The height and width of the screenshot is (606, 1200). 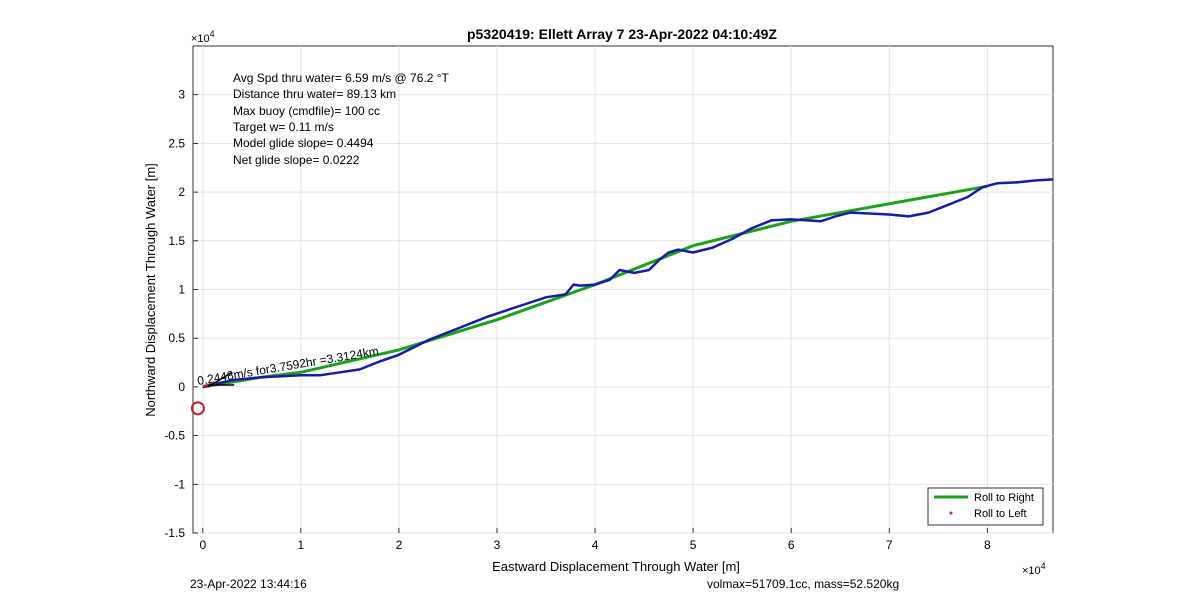 What do you see at coordinates (203, 37) in the screenshot?
I see `y-exponent: ×10⁴` at bounding box center [203, 37].